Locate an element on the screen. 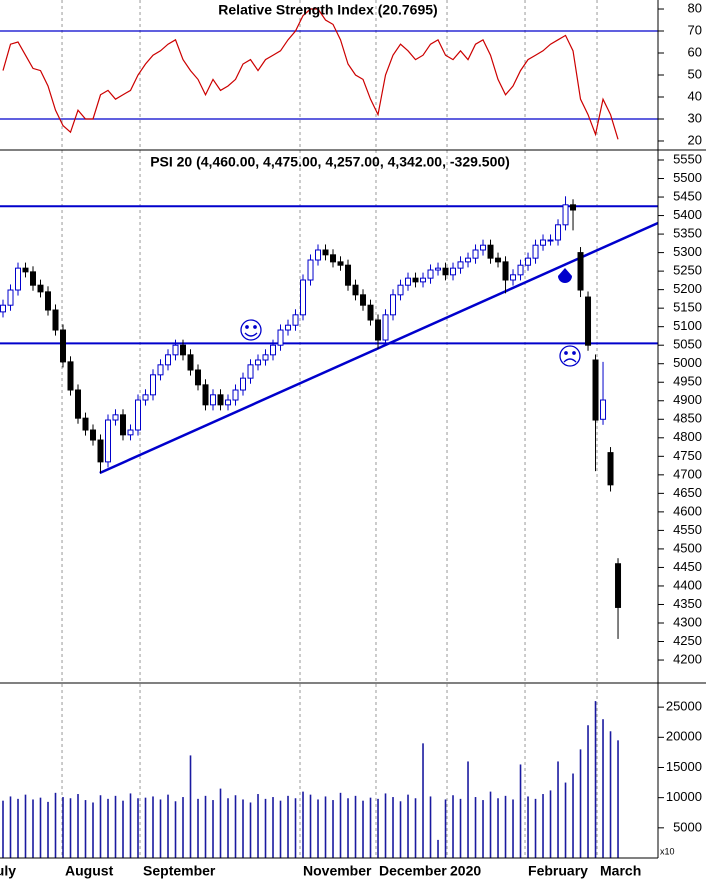 This screenshot has width=706, height=880. y-tick-label: 15000 is located at coordinates (684, 766).